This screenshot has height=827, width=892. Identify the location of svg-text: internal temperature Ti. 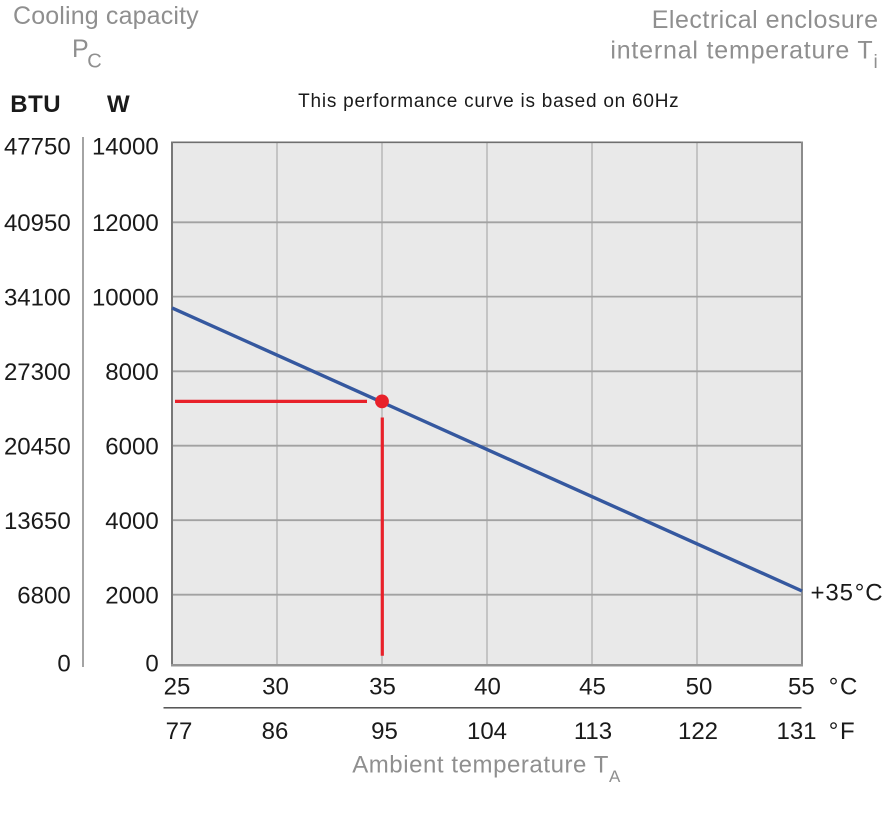
(744, 55).